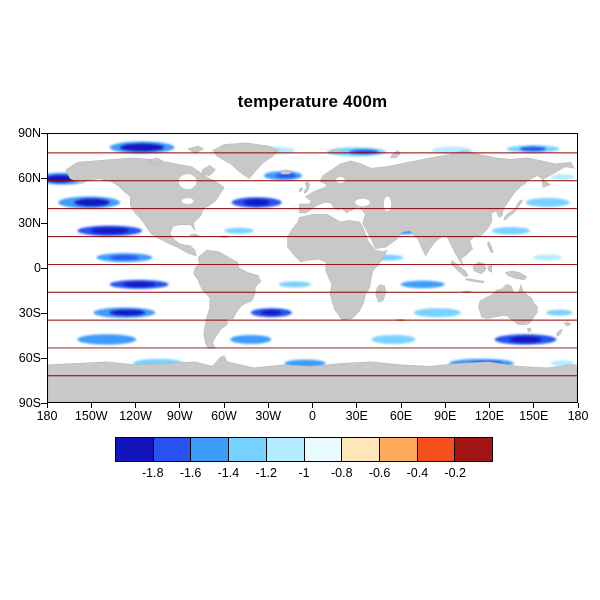  Describe the element at coordinates (224, 416) in the screenshot. I see `x-tick-label: 60W` at that location.